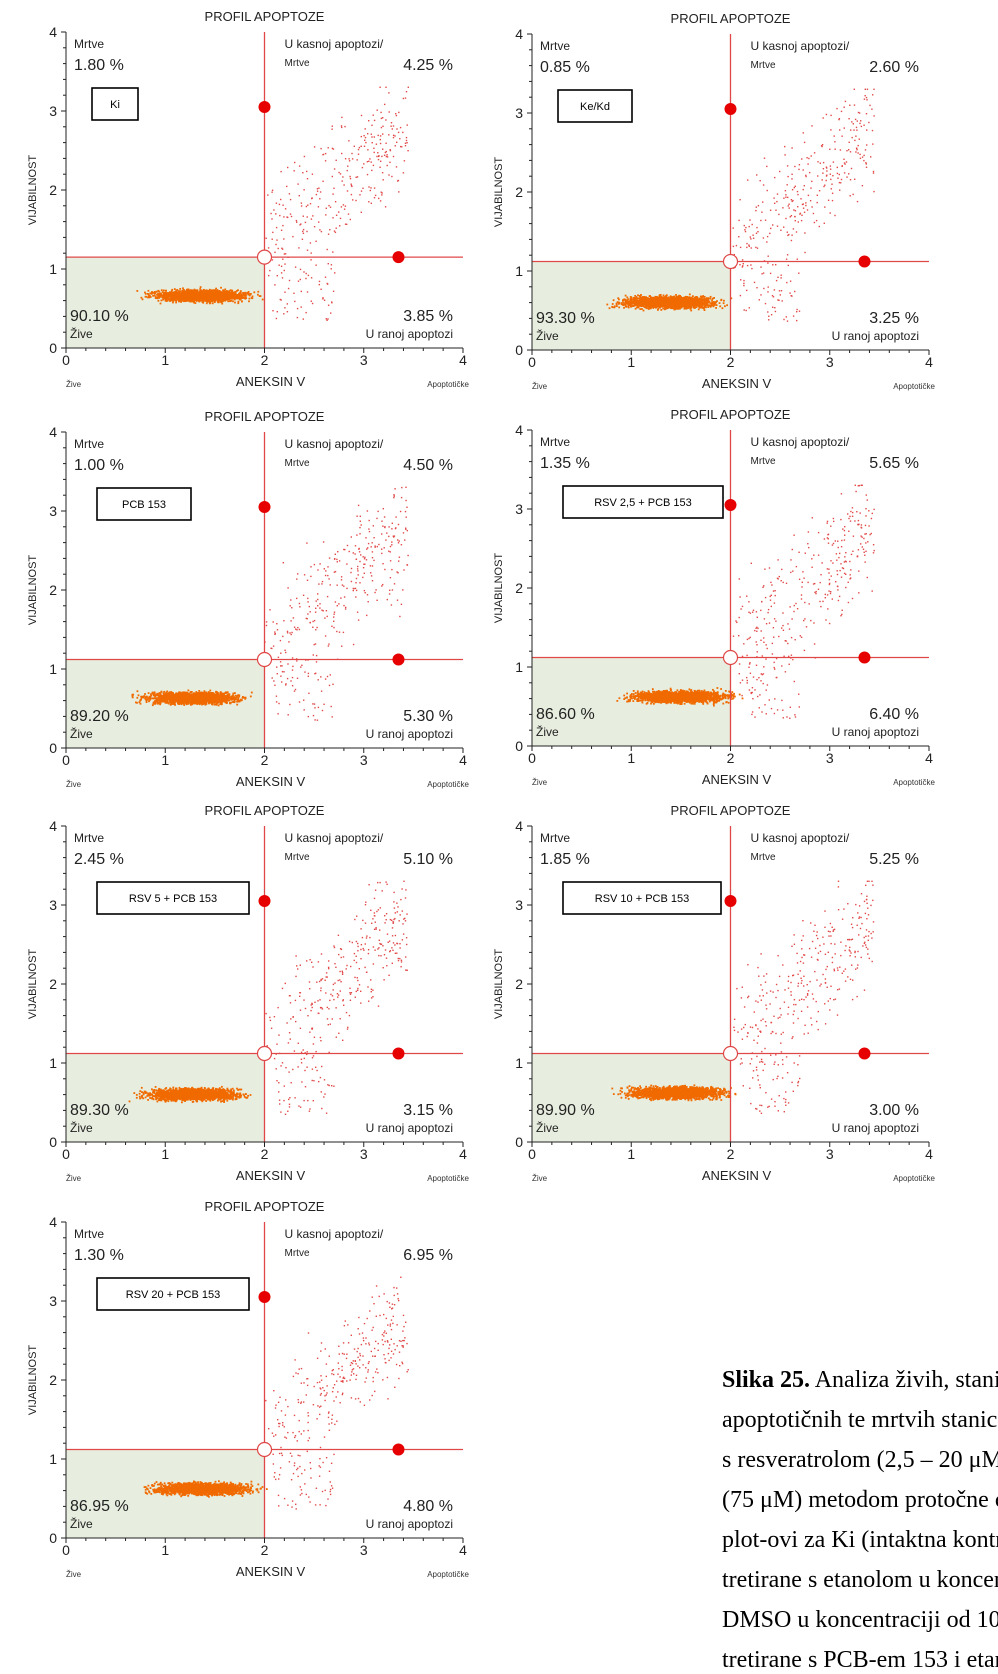  Describe the element at coordinates (864, 261) in the screenshot. I see `gate-handle-right` at that location.